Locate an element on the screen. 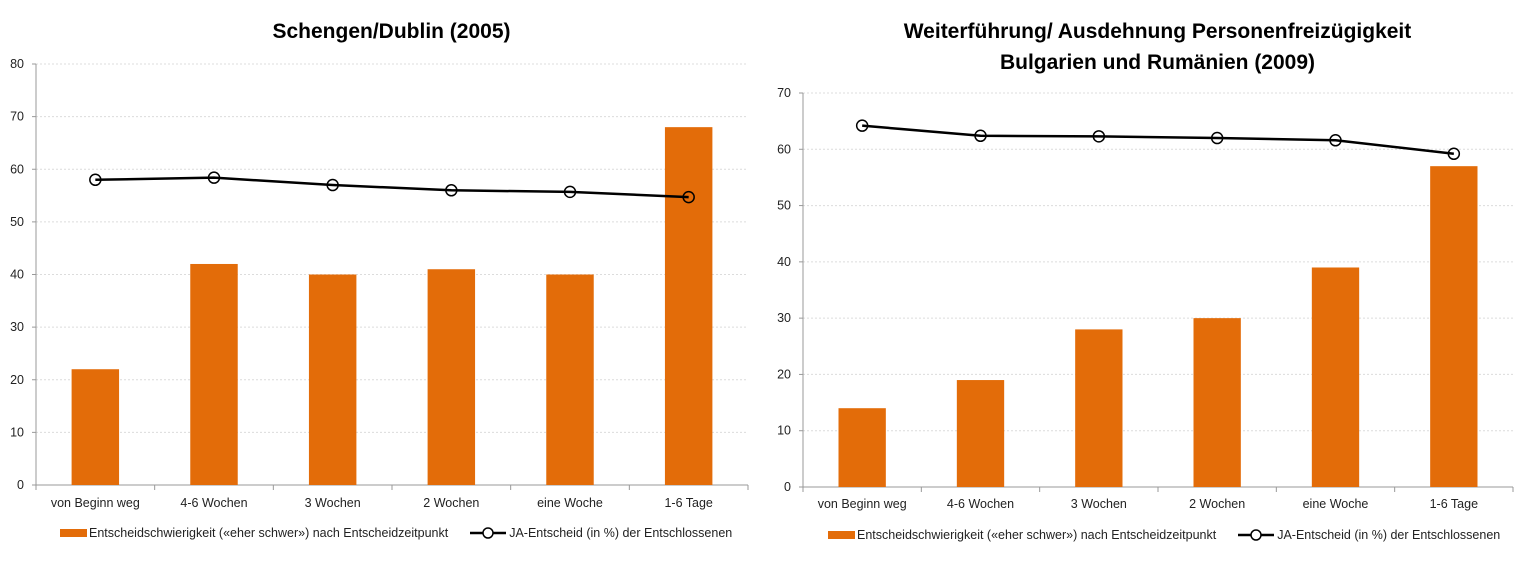 The height and width of the screenshot is (569, 1536). chart-title-line: Schengen/Dublin (2005) is located at coordinates (391, 31).